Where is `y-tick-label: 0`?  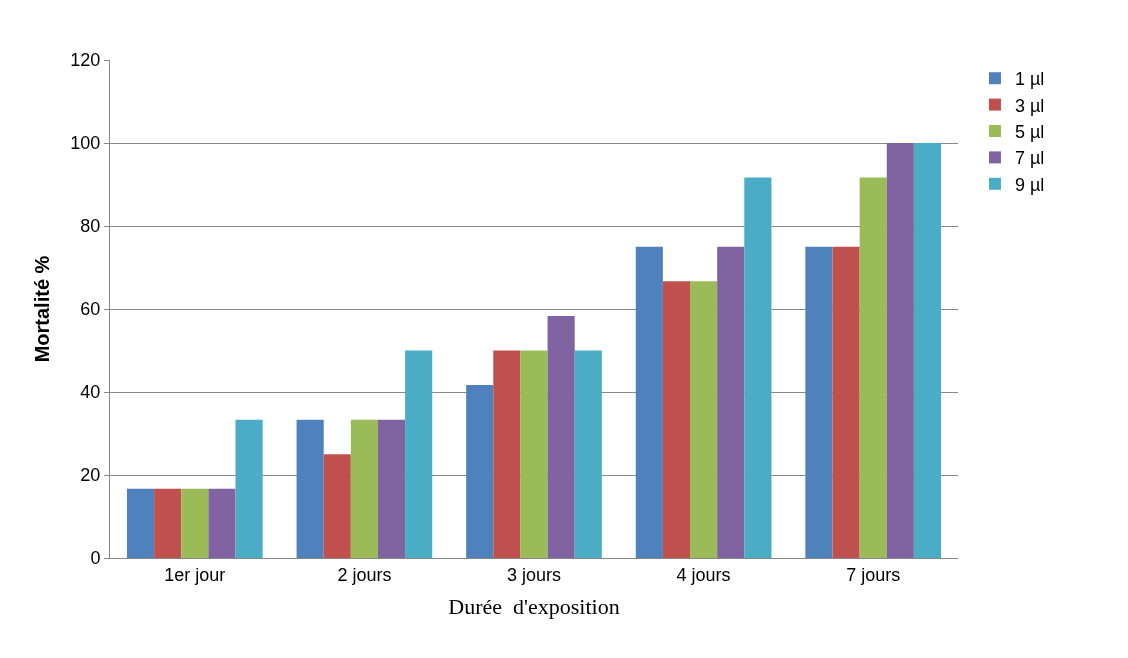 y-tick-label: 0 is located at coordinates (95, 558).